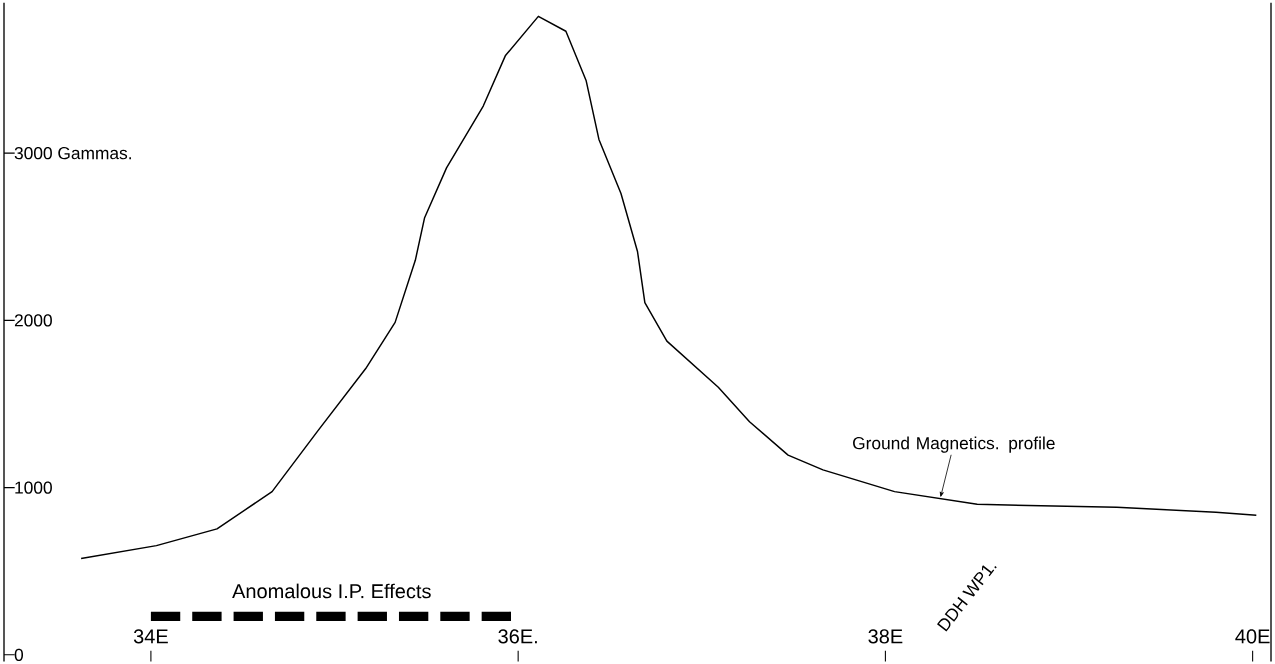  What do you see at coordinates (885, 636) in the screenshot?
I see `x-tick-label: 38E` at bounding box center [885, 636].